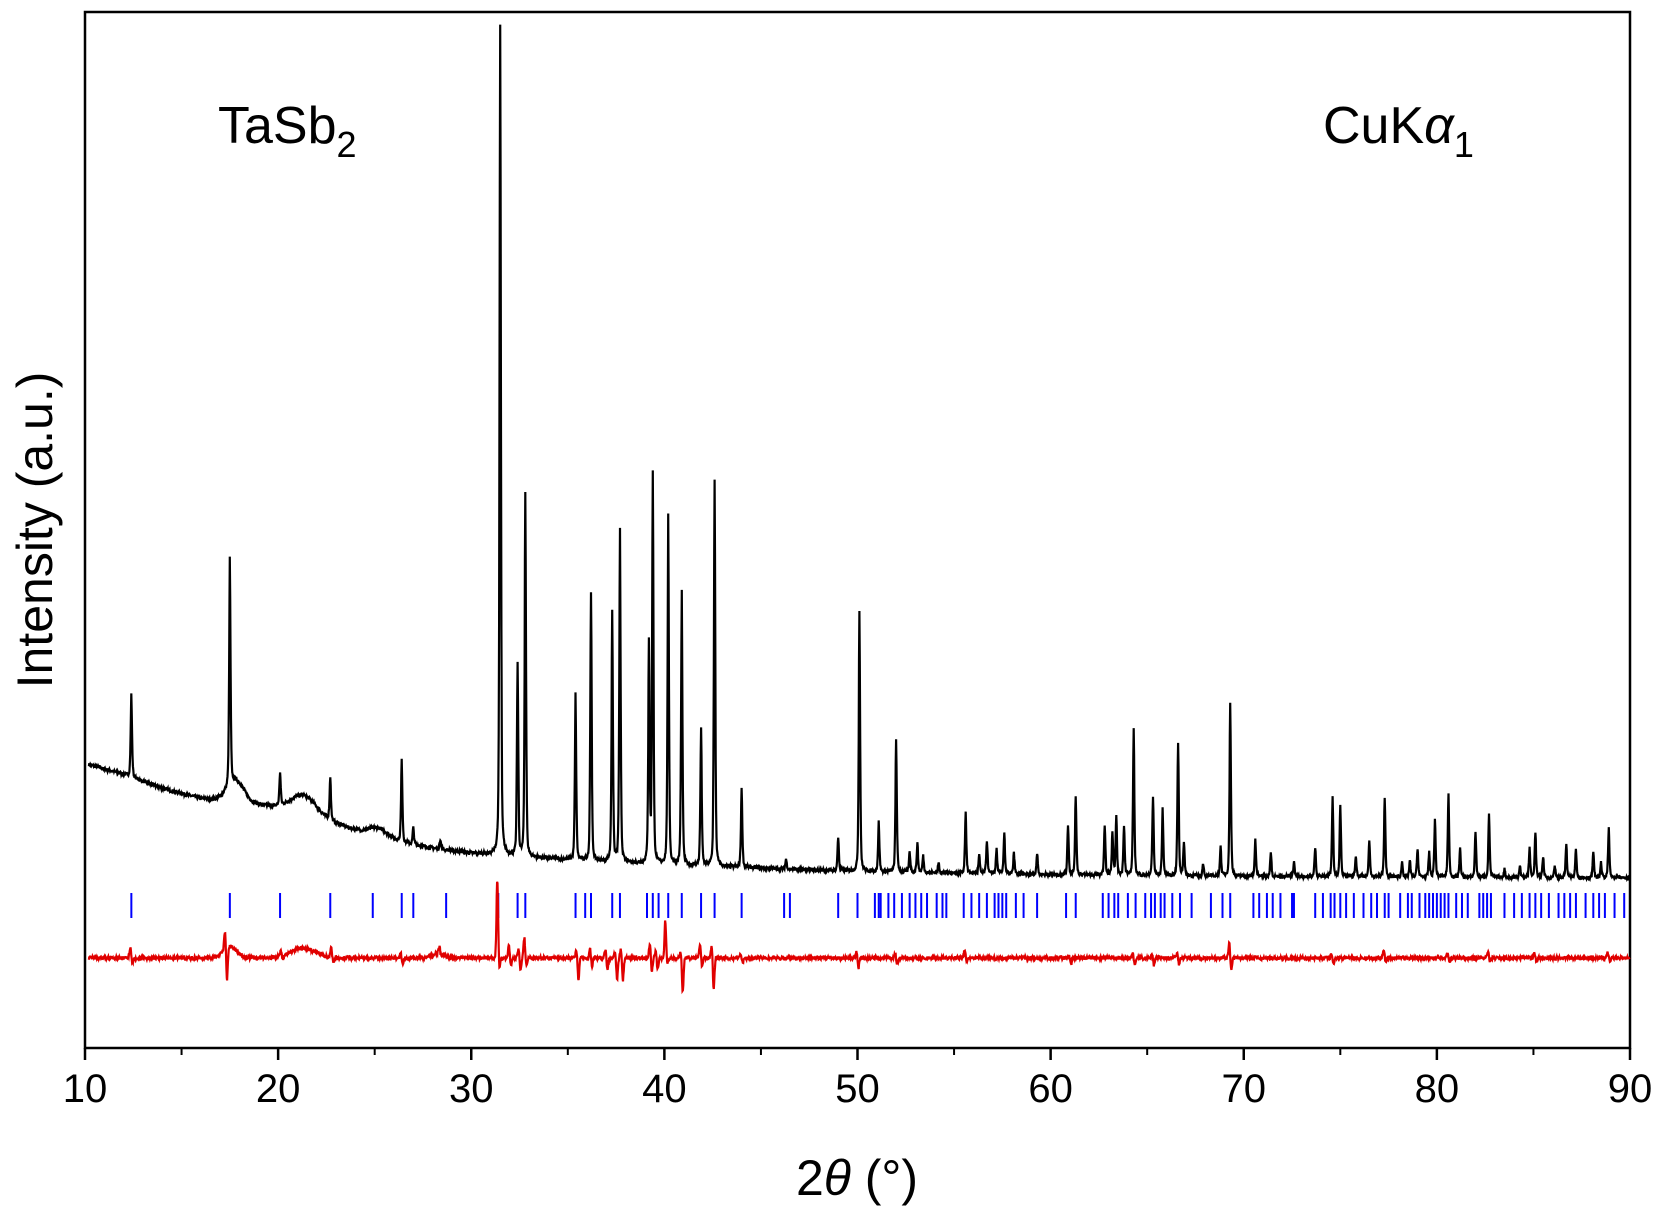  What do you see at coordinates (1630, 1089) in the screenshot?
I see `x-tick-label: 90` at bounding box center [1630, 1089].